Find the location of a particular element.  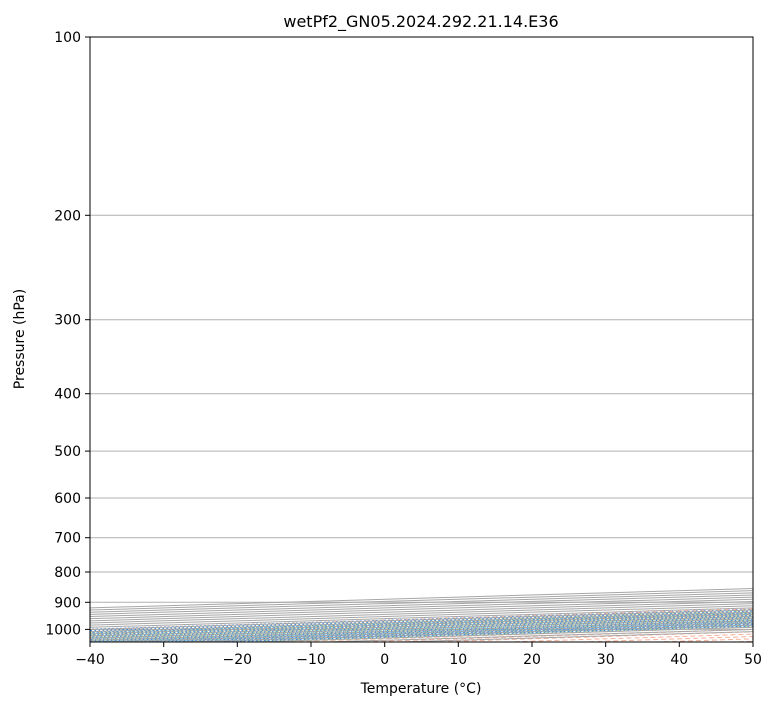

x-axis-label: Temperature (°C) is located at coordinates (421, 689).